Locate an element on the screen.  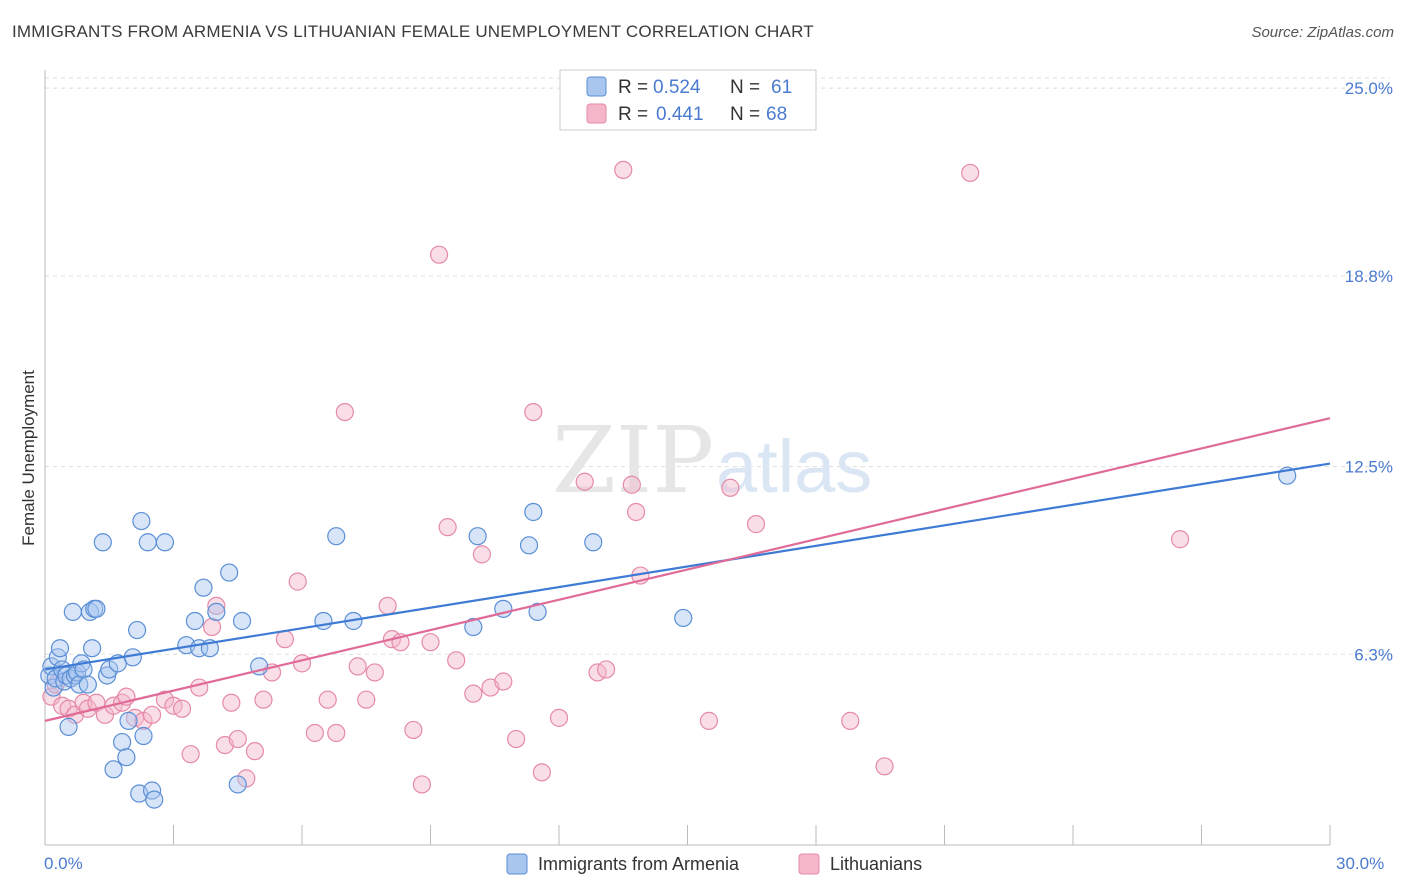
y-tick-label: 6.3% is located at coordinates (1373, 654).